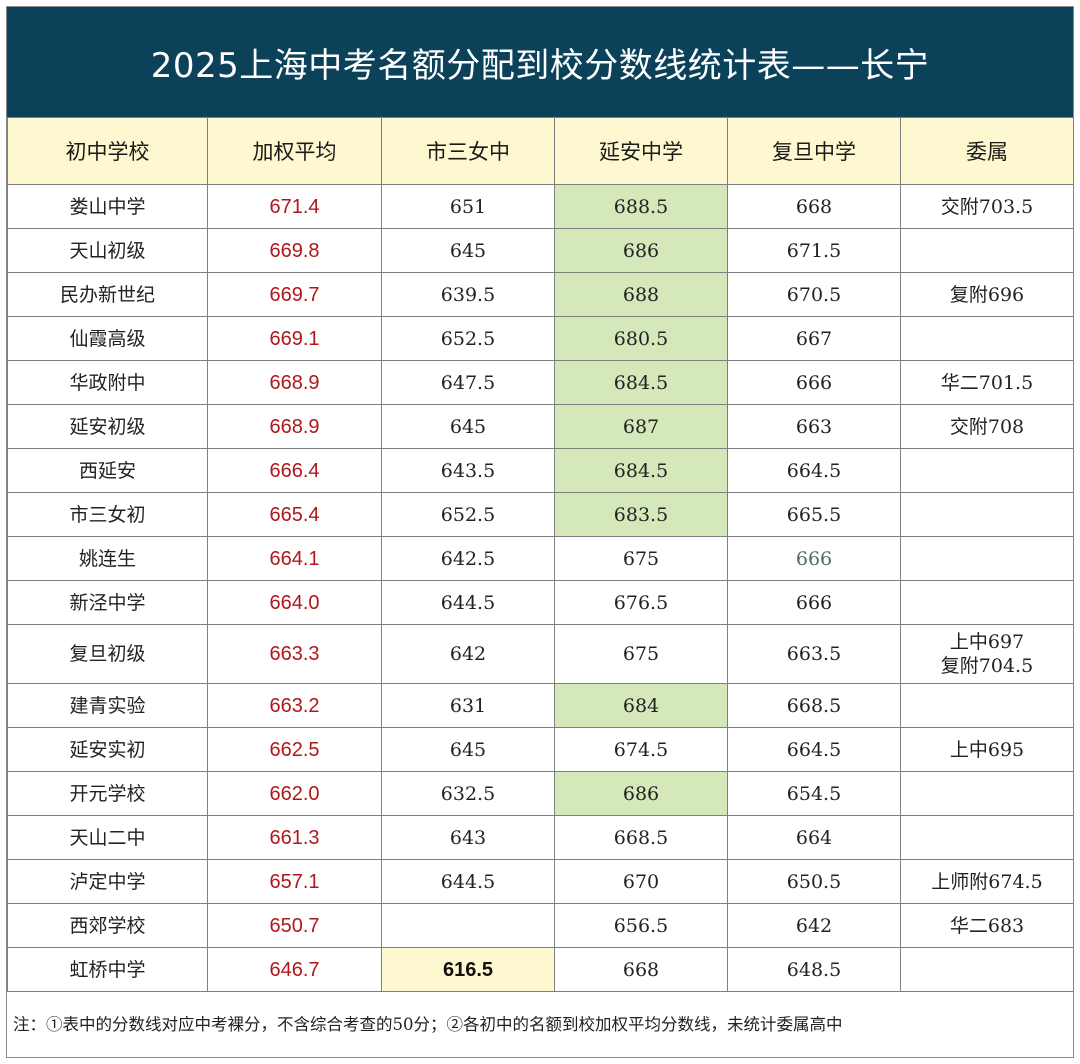 This screenshot has height=1064, width=1080. I want to click on cell-fudan: 671.5, so click(814, 250).